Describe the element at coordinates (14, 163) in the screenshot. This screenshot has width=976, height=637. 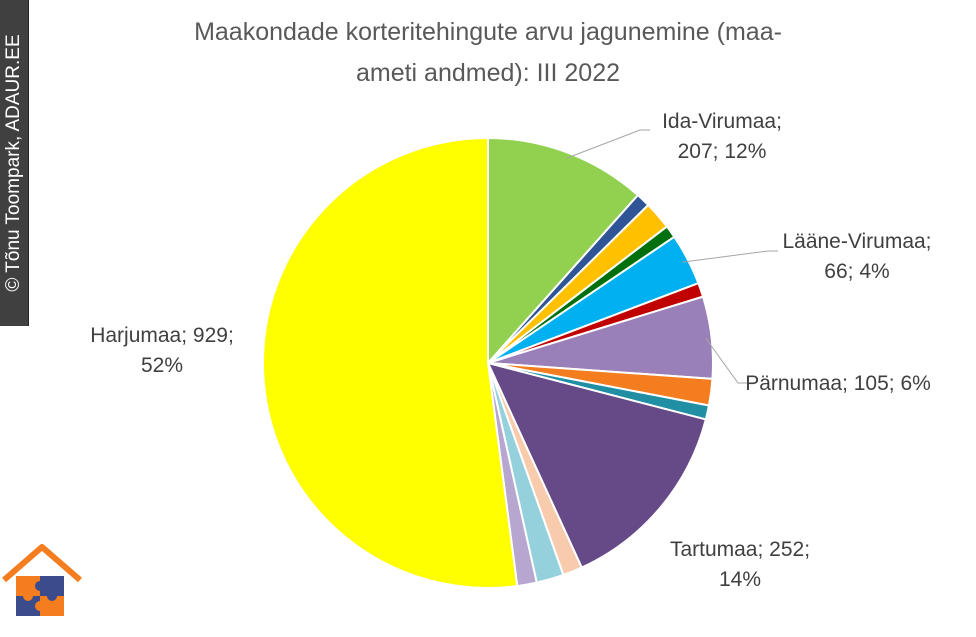
I see `copyright-watermark: © Tõnu Toompark, ADAUR.EE` at that location.